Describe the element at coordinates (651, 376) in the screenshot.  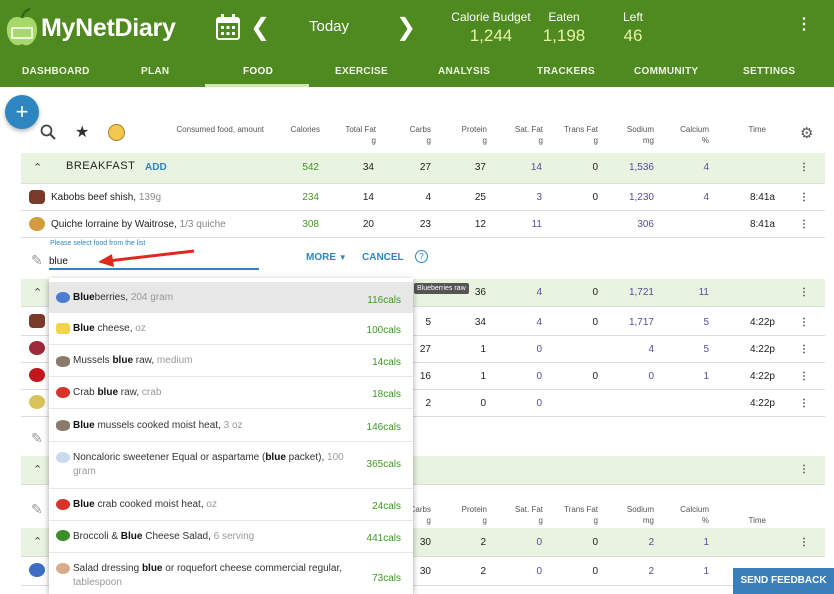
I see `cell-sodium: 0` at that location.